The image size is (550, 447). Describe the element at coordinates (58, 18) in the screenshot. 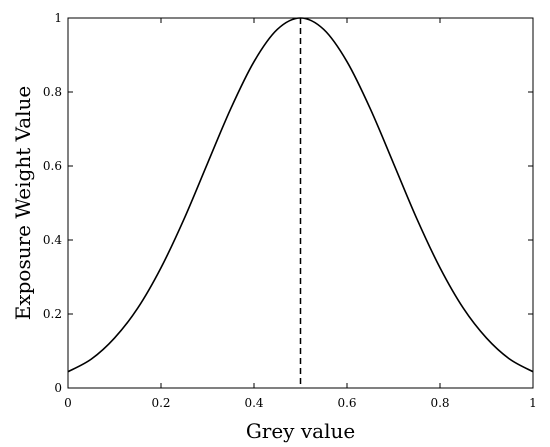

I see `y-tick-label: 1` at that location.